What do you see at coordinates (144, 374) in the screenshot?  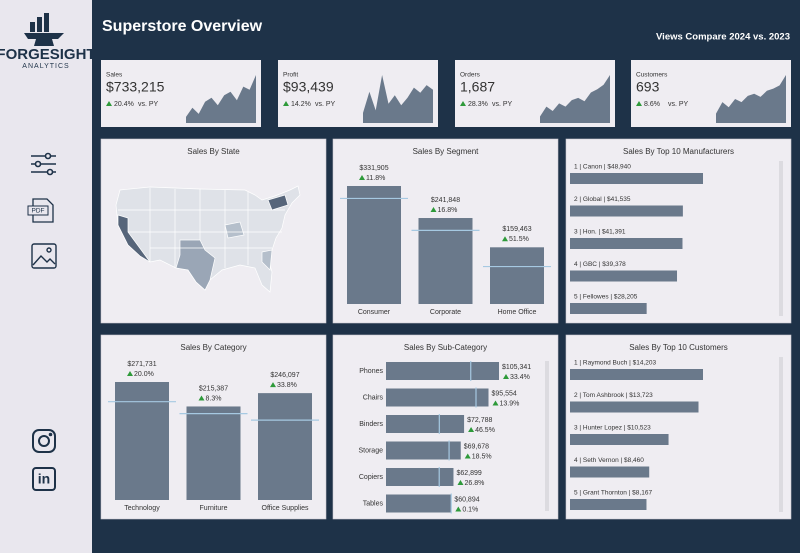 I see `change-label: 20.0%` at bounding box center [144, 374].